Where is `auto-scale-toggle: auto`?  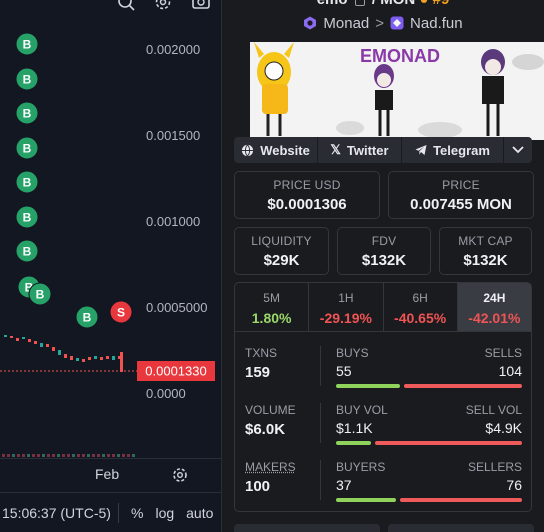
auto-scale-toggle: auto is located at coordinates (200, 512).